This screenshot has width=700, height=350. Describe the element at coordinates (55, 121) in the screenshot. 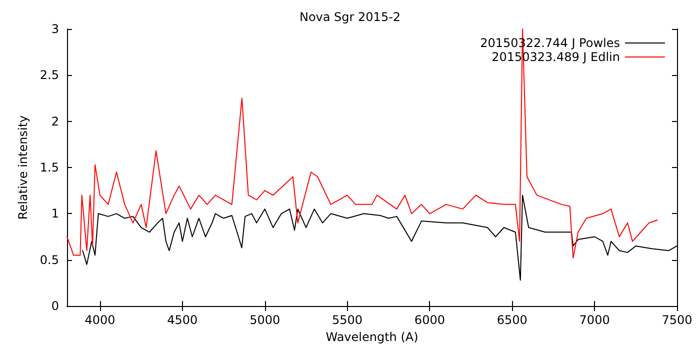

I see `y-tick-label: 2` at that location.